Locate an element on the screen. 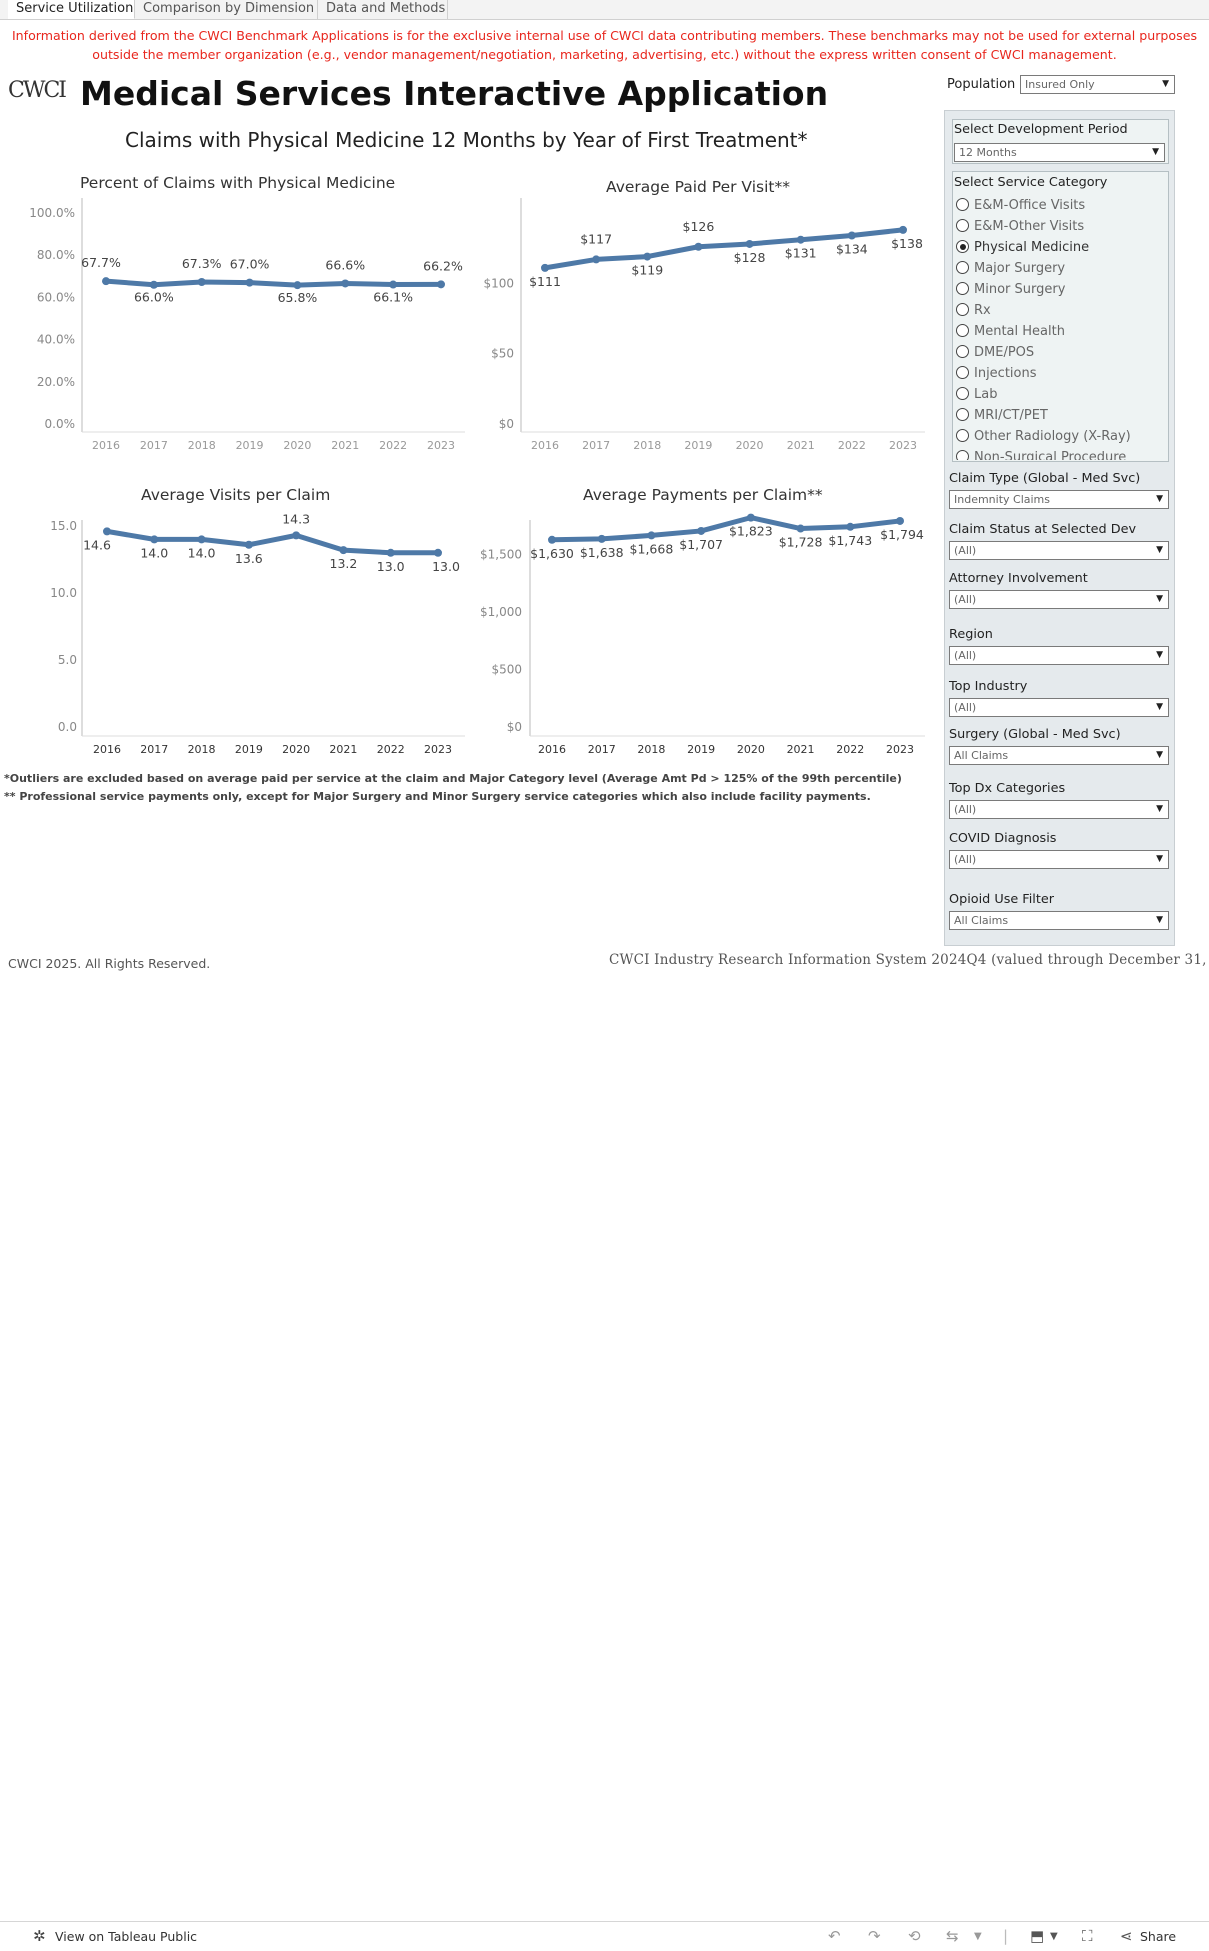  data-label: 67.7% is located at coordinates (101, 262).